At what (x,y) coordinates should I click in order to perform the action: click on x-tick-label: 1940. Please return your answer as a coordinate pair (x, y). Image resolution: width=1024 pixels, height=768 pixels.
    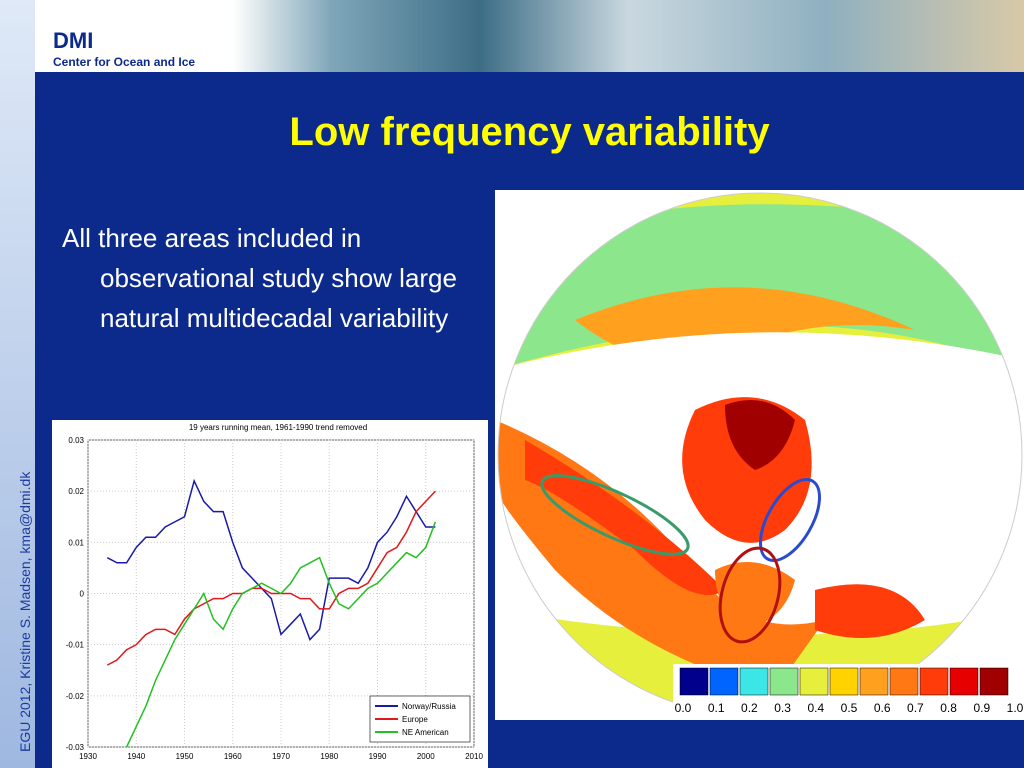
    Looking at the image, I should click on (136, 756).